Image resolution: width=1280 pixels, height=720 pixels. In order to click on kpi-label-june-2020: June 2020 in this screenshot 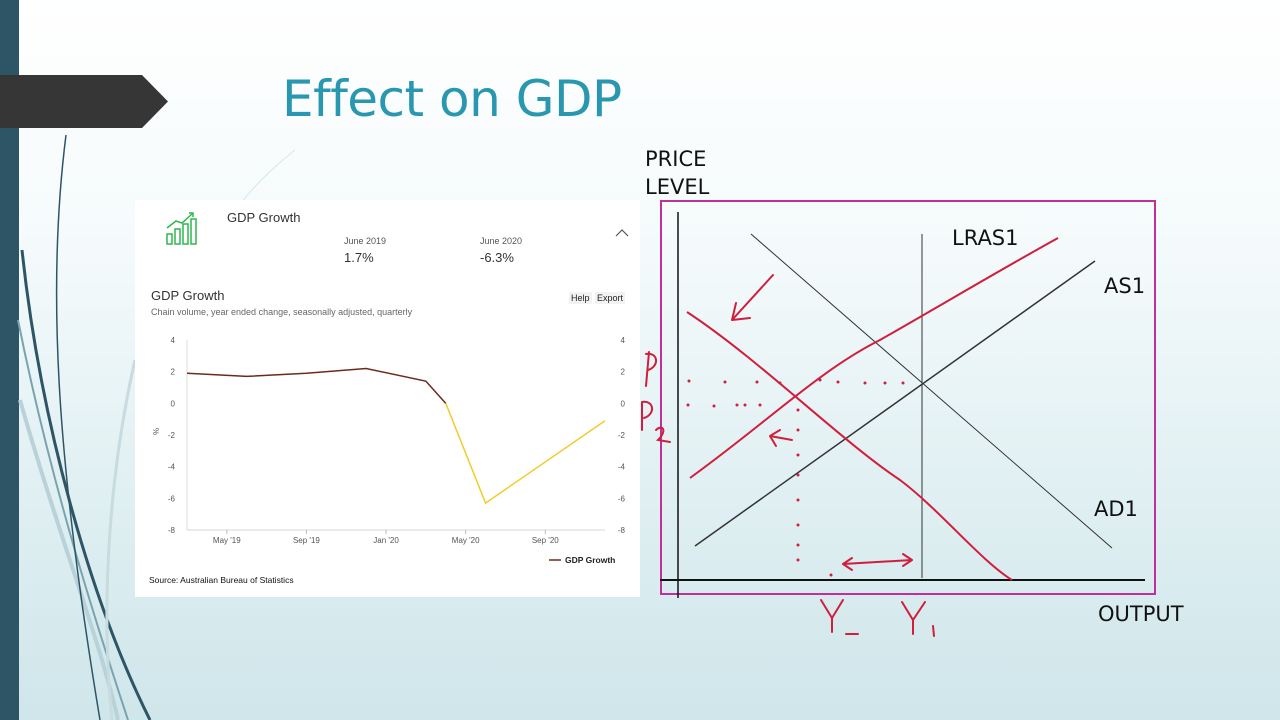, I will do `click(501, 241)`.